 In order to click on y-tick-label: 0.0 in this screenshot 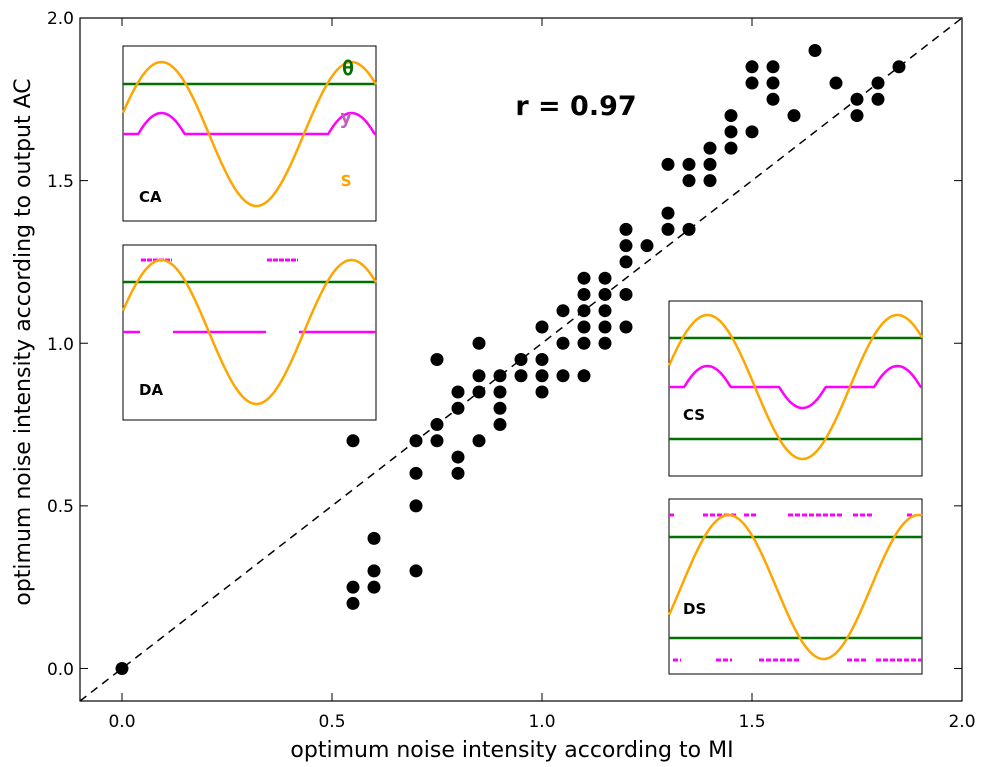, I will do `click(60, 670)`.